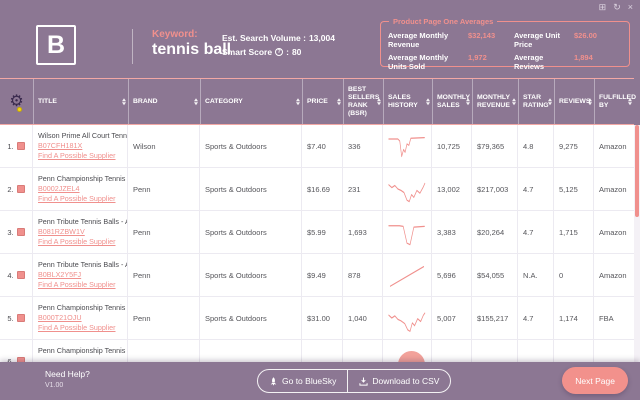  I want to click on bsr-cell: 878, so click(363, 275).